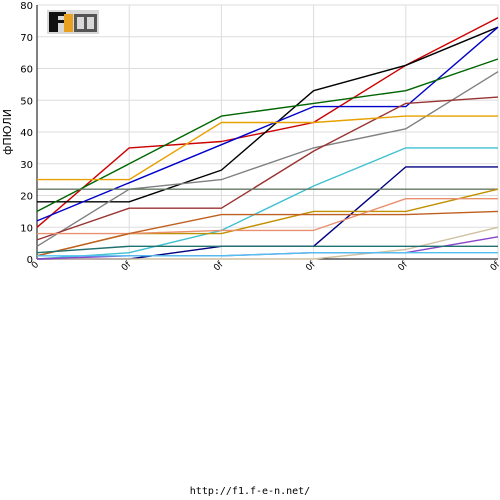  What do you see at coordinates (7, 132) in the screenshot?
I see `y-axis-label: фПЮЛИ` at bounding box center [7, 132].